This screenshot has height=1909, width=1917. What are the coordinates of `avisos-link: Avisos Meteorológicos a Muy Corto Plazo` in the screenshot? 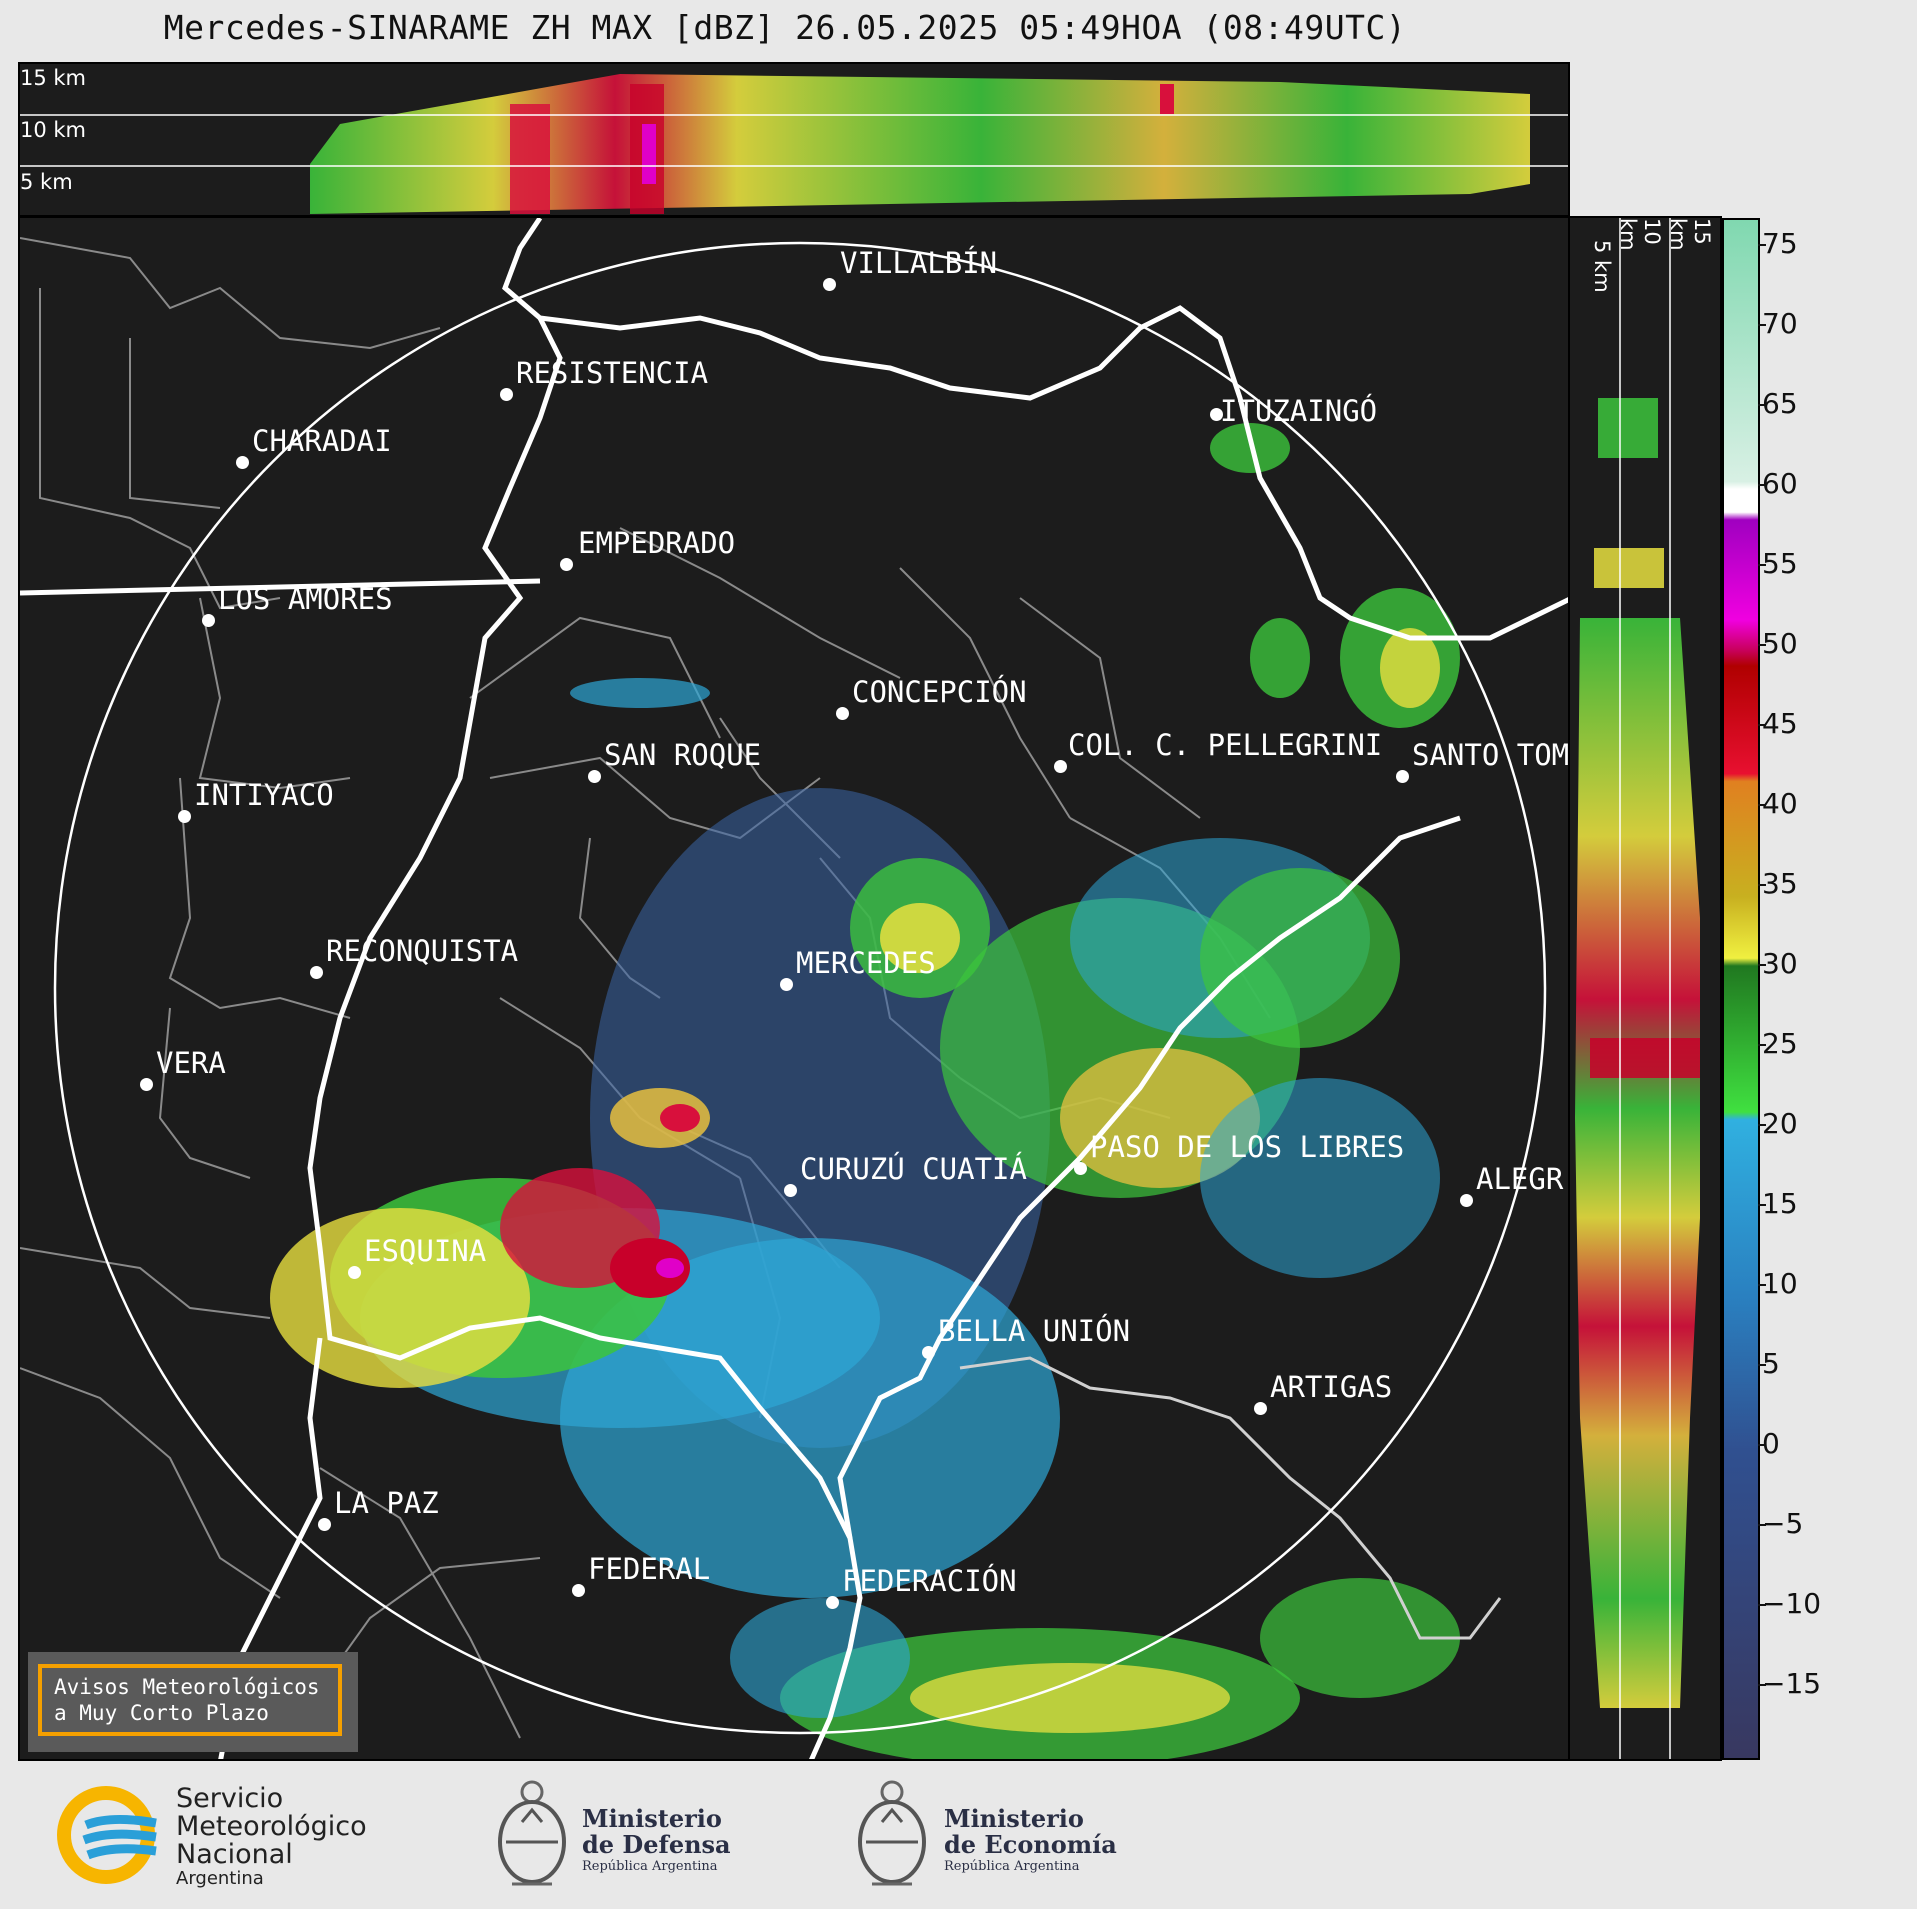 It's located at (190, 1700).